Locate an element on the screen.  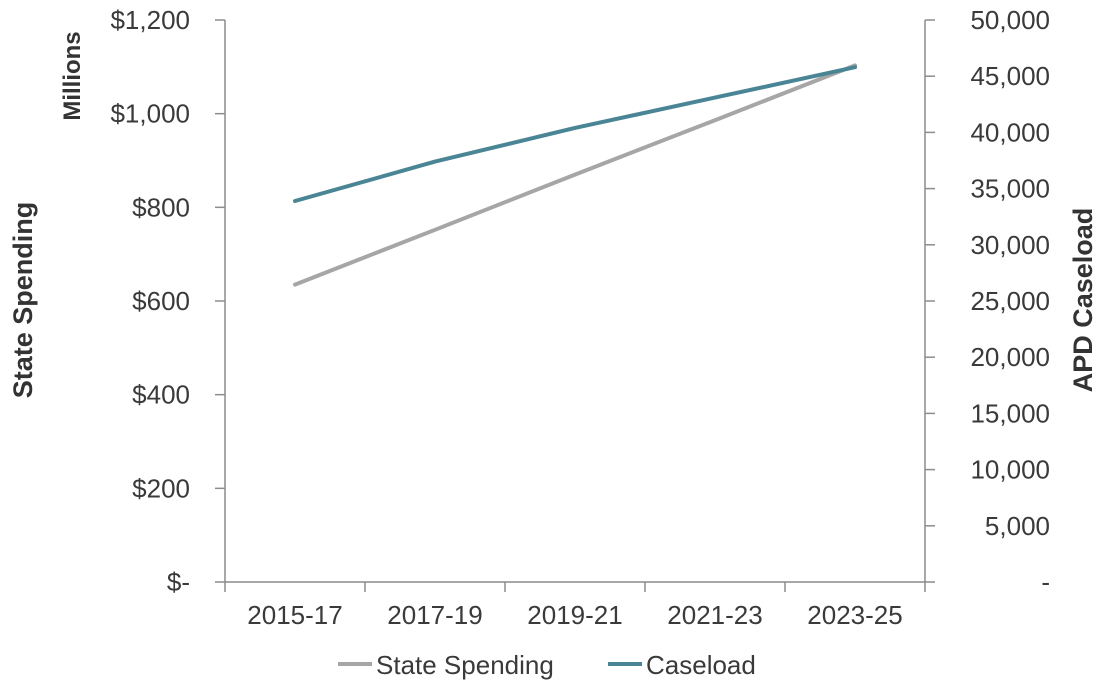
right-tick-label: 5,000 is located at coordinates (1017, 526).